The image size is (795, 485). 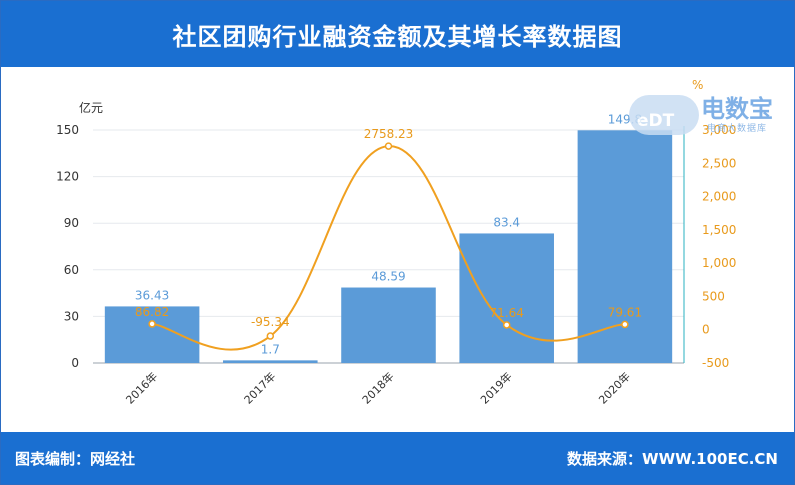 I want to click on bar-value-label: 1.7, so click(x=270, y=349).